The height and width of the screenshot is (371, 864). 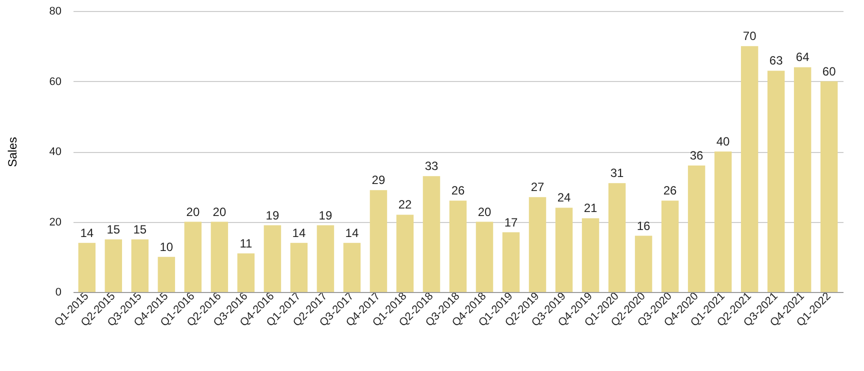 What do you see at coordinates (55, 12) in the screenshot?
I see `y-tick-label: 80` at bounding box center [55, 12].